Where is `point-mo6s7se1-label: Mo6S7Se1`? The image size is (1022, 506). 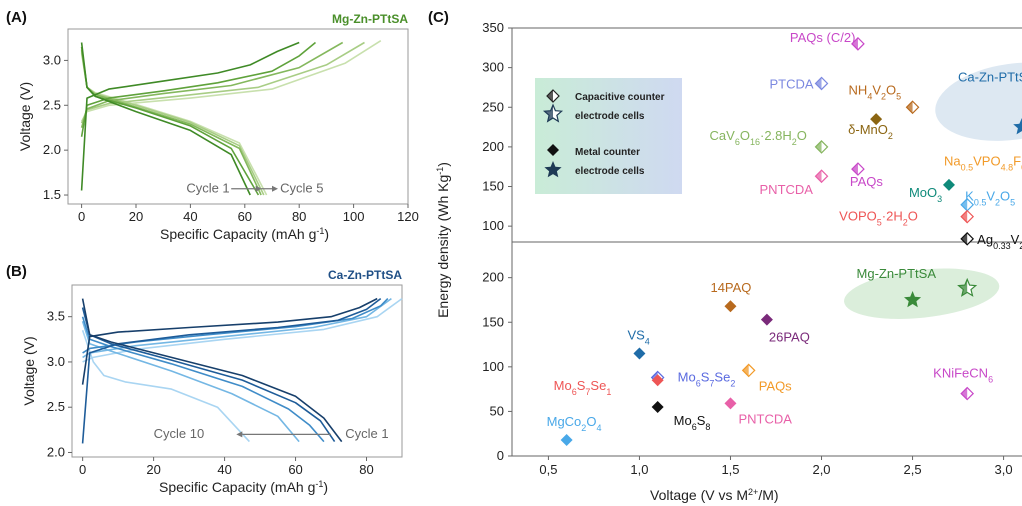
point-mo6s7se1-label: Mo6S7Se1 is located at coordinates (583, 387).